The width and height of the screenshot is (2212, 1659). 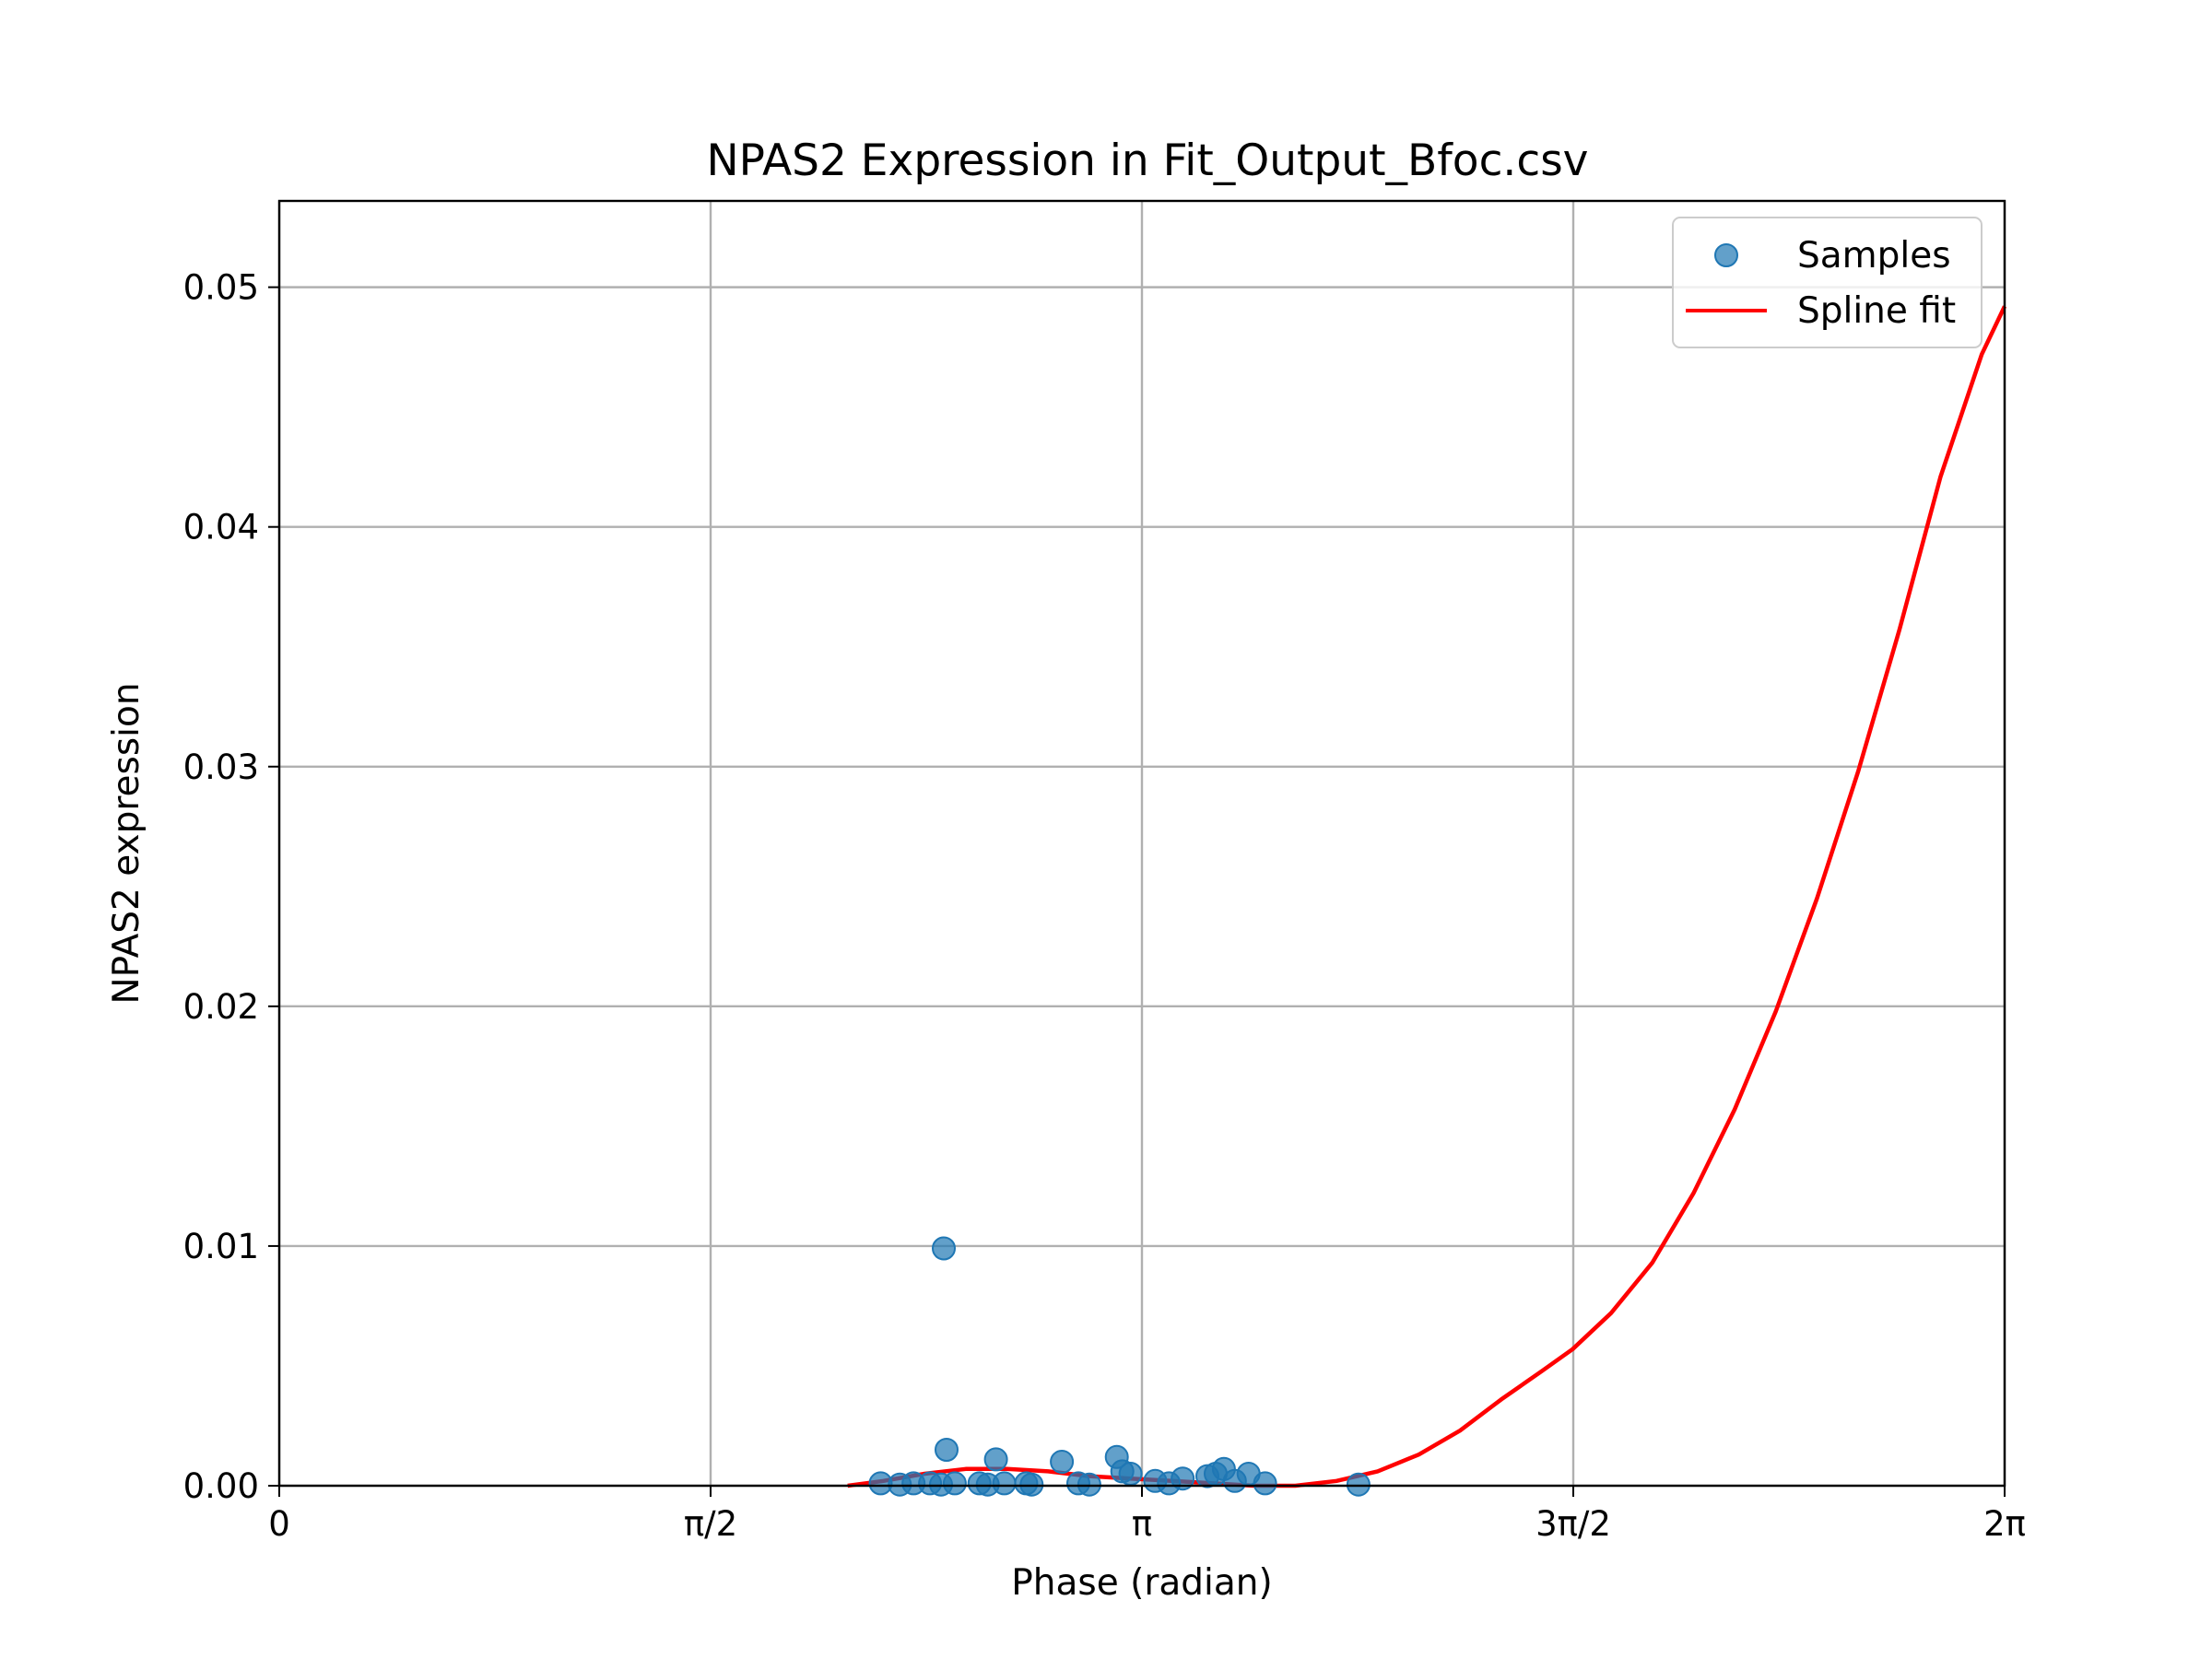 I want to click on x-tick-label: 0, so click(x=279, y=1524).